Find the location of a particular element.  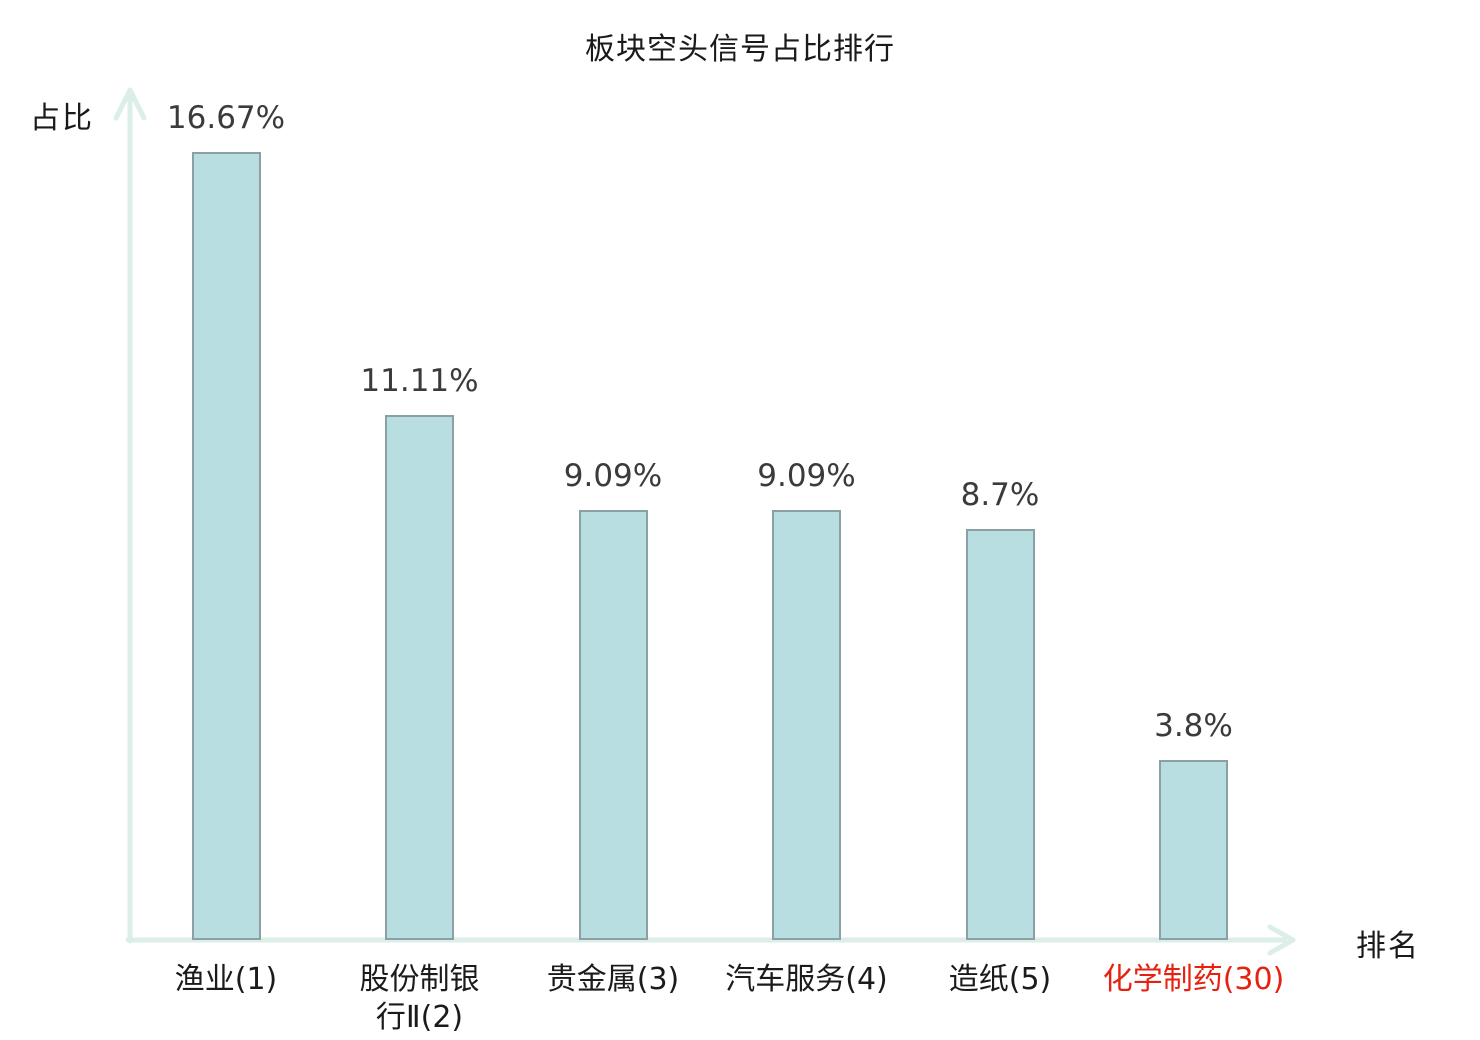

chart-title: 板块空头信号占比排行 is located at coordinates (740, 49).